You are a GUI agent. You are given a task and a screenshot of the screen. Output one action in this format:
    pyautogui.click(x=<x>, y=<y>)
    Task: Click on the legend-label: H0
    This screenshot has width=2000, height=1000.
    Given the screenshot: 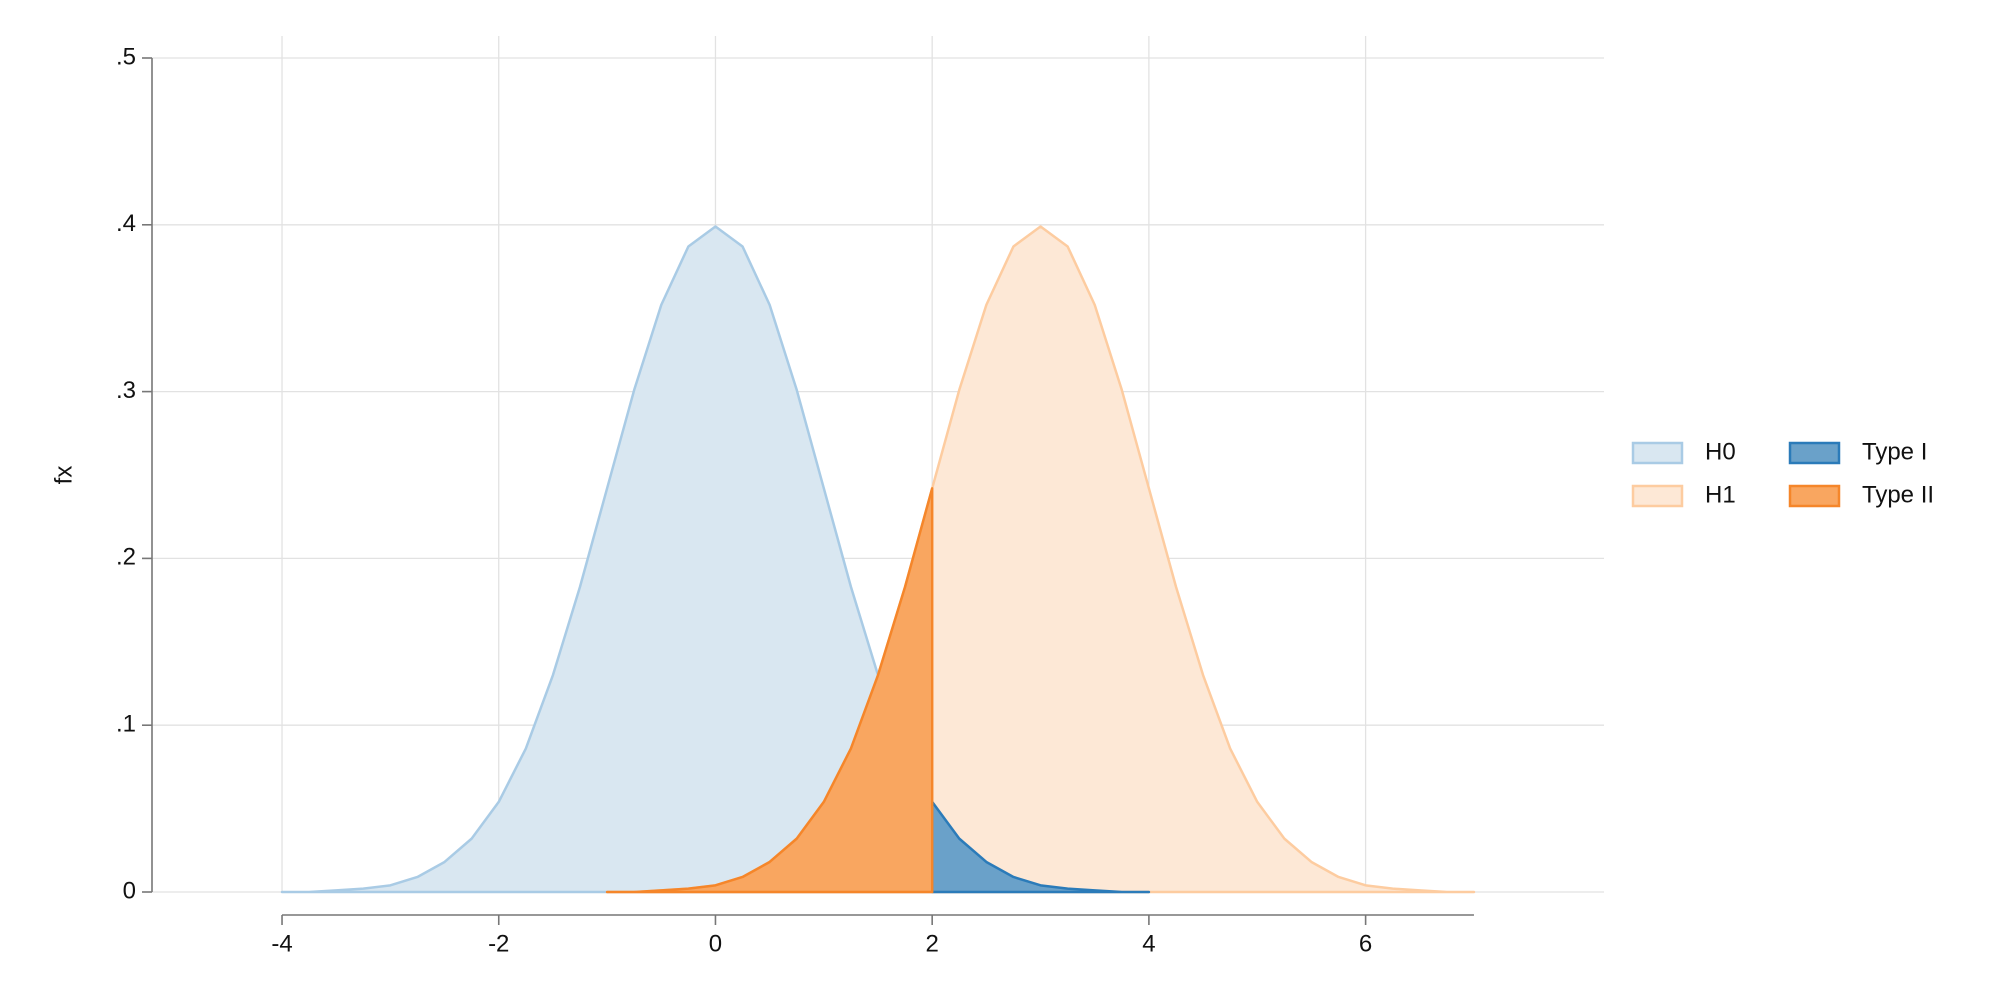 What is the action you would take?
    pyautogui.click(x=1720, y=451)
    